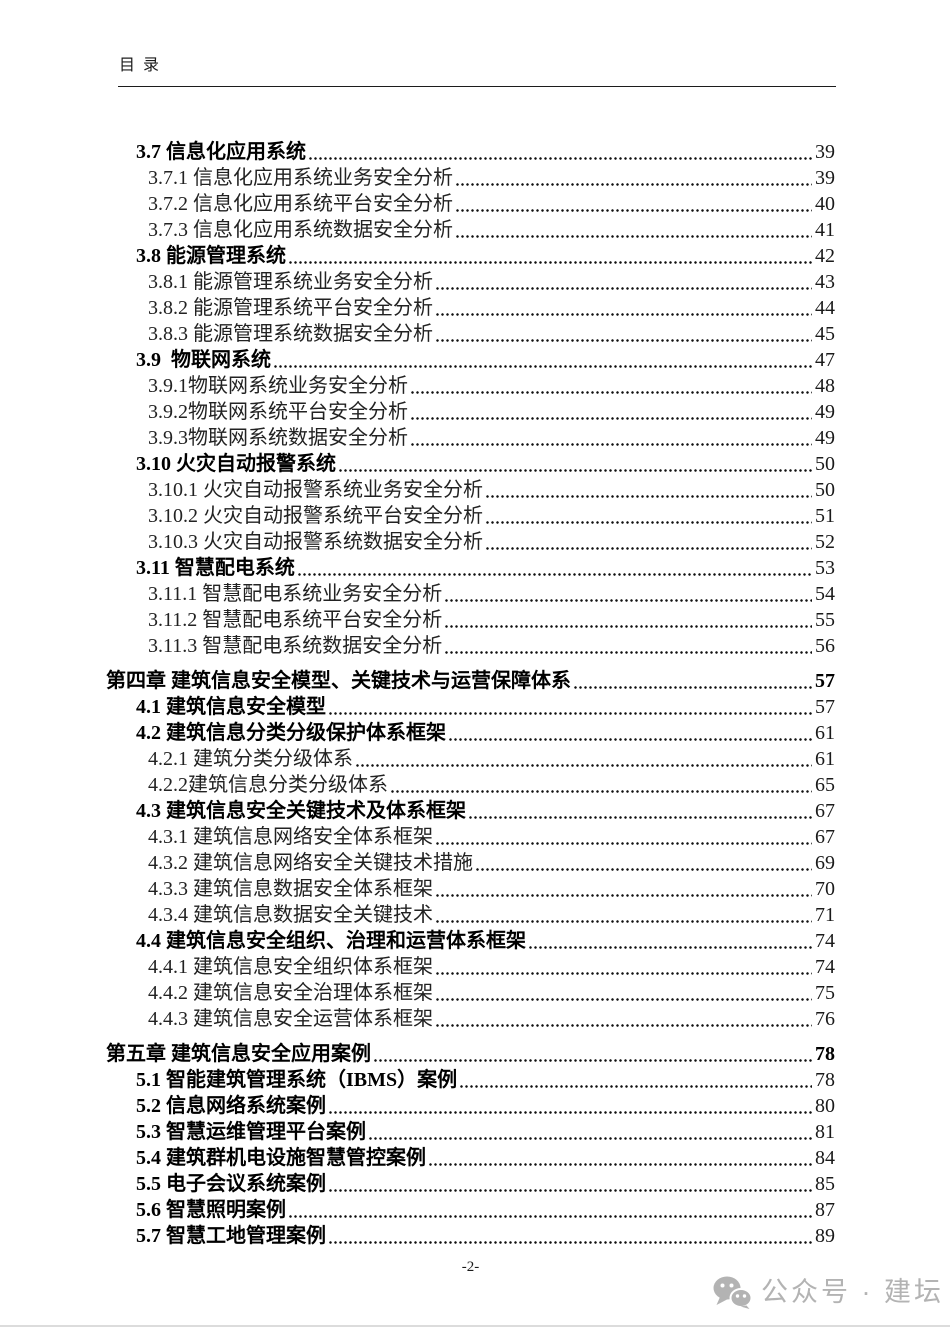 The image size is (950, 1333). I want to click on toc-entry: 3.7 信息化应用系统 39, so click(485, 152).